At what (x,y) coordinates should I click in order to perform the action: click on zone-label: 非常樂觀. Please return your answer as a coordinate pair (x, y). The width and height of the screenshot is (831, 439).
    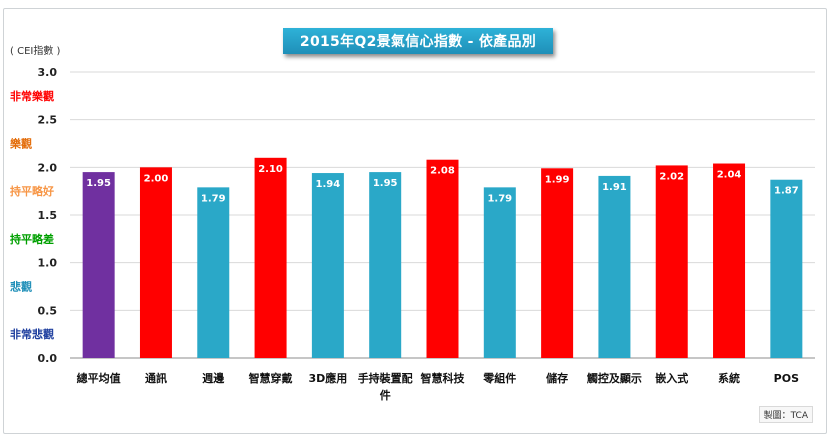
    Looking at the image, I should click on (32, 96).